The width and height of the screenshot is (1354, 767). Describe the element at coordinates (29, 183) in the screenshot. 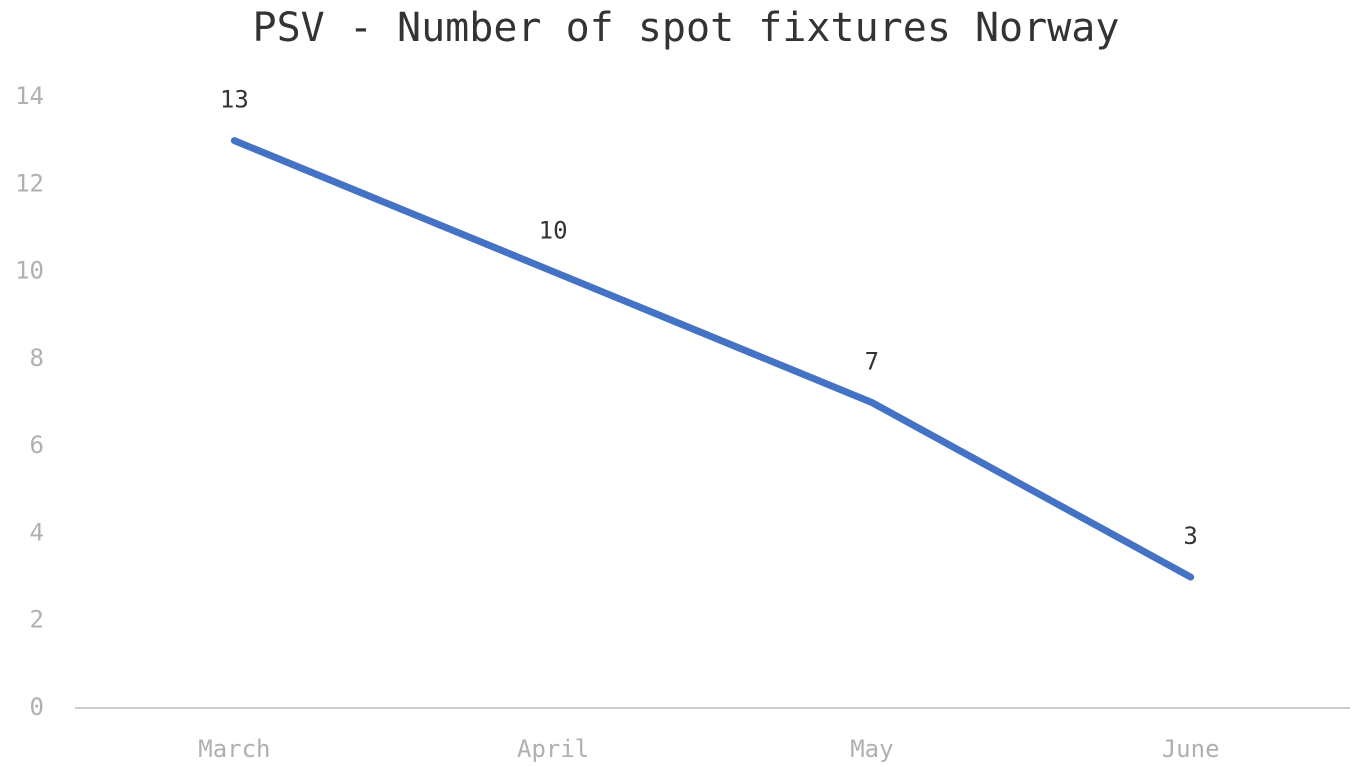

I see `y-tick-label: 12` at that location.